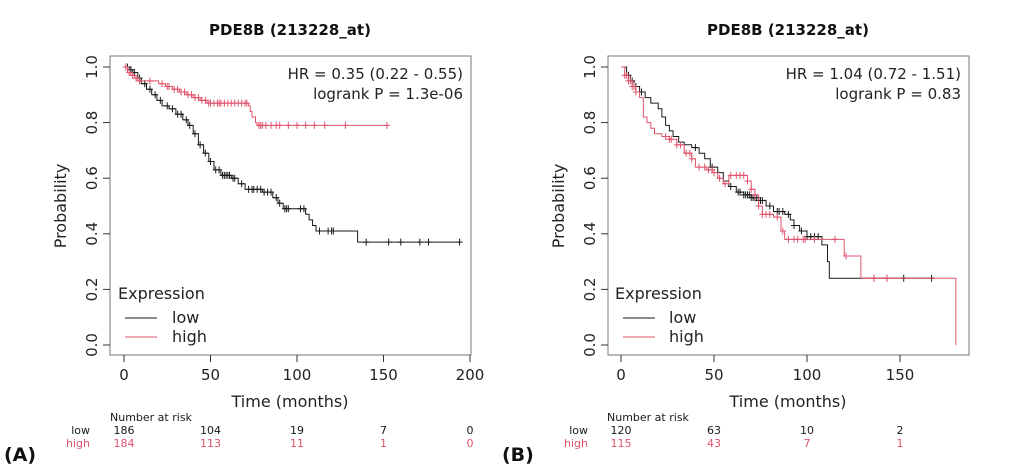 This screenshot has width=1014, height=474. What do you see at coordinates (96, 206) in the screenshot?
I see `y-axis: 0.0 0.2 0.4 0.6 0.8 1.0` at bounding box center [96, 206].